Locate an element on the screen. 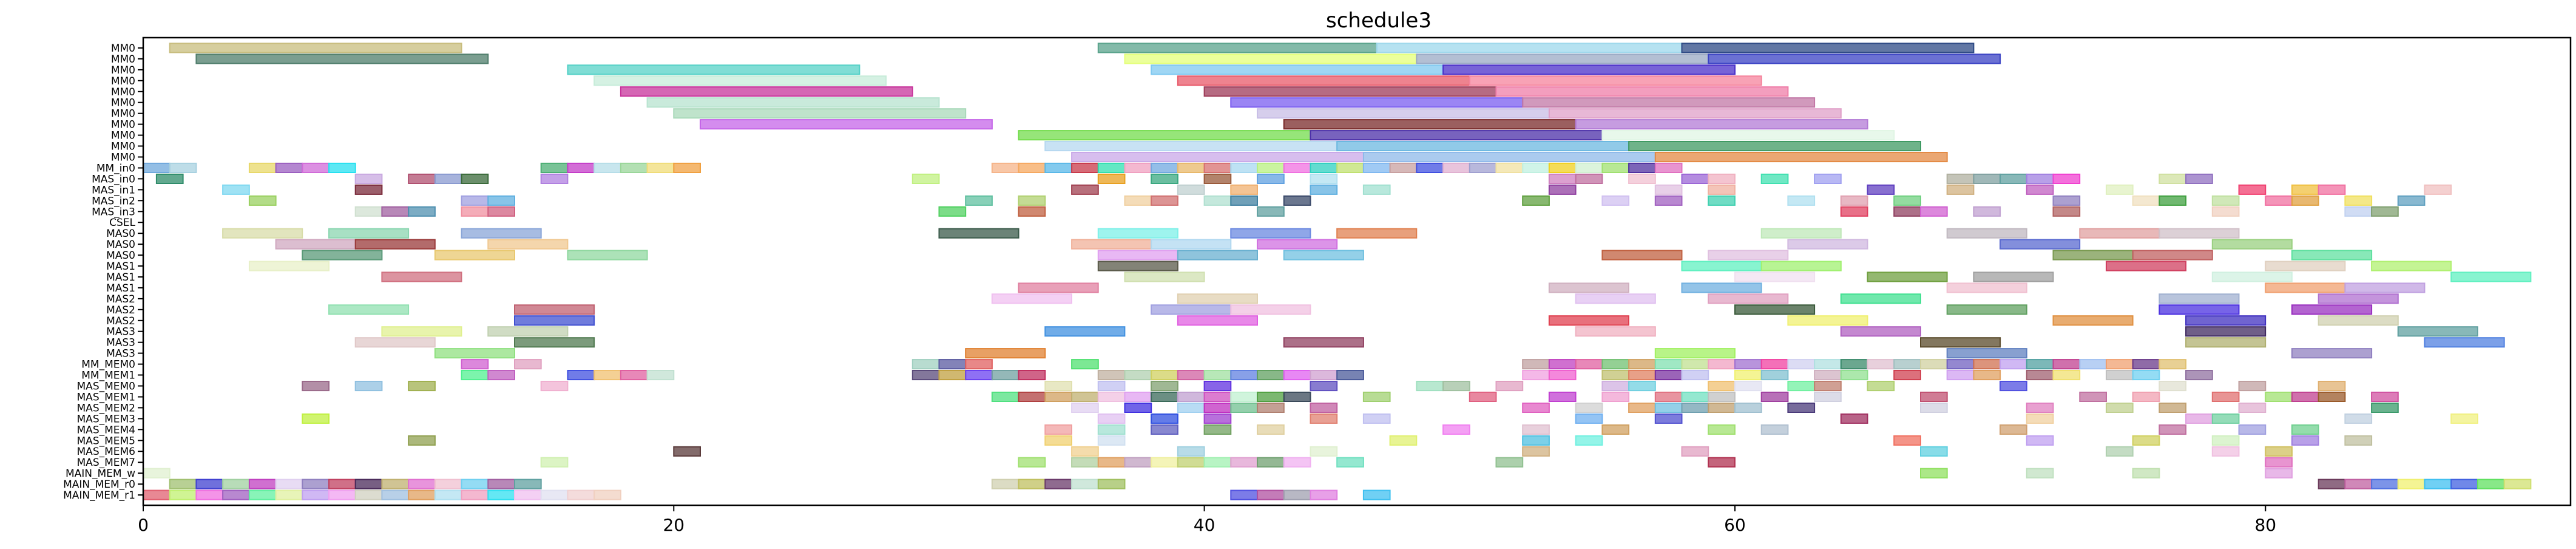 The width and height of the screenshot is (2576, 549). y-tick-label: MAS_MEM0 is located at coordinates (106, 387).